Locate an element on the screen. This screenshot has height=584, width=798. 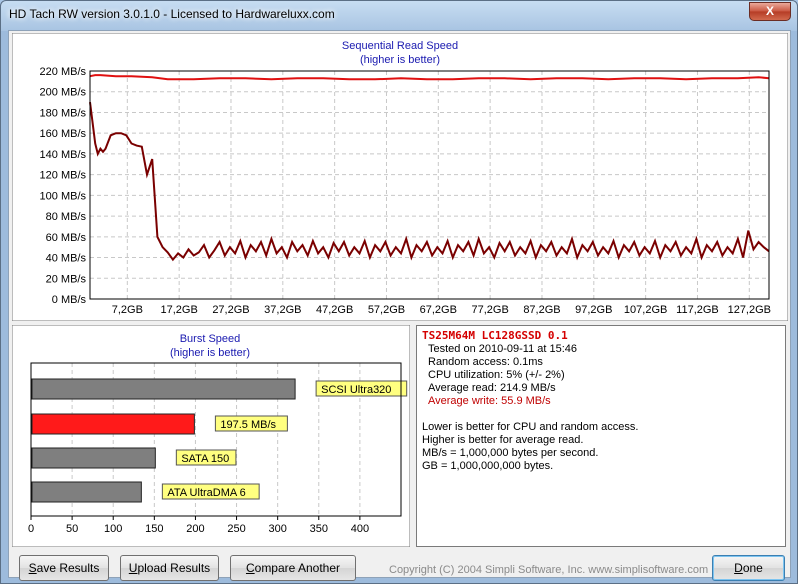
compare-accel: C is located at coordinates (250, 568).